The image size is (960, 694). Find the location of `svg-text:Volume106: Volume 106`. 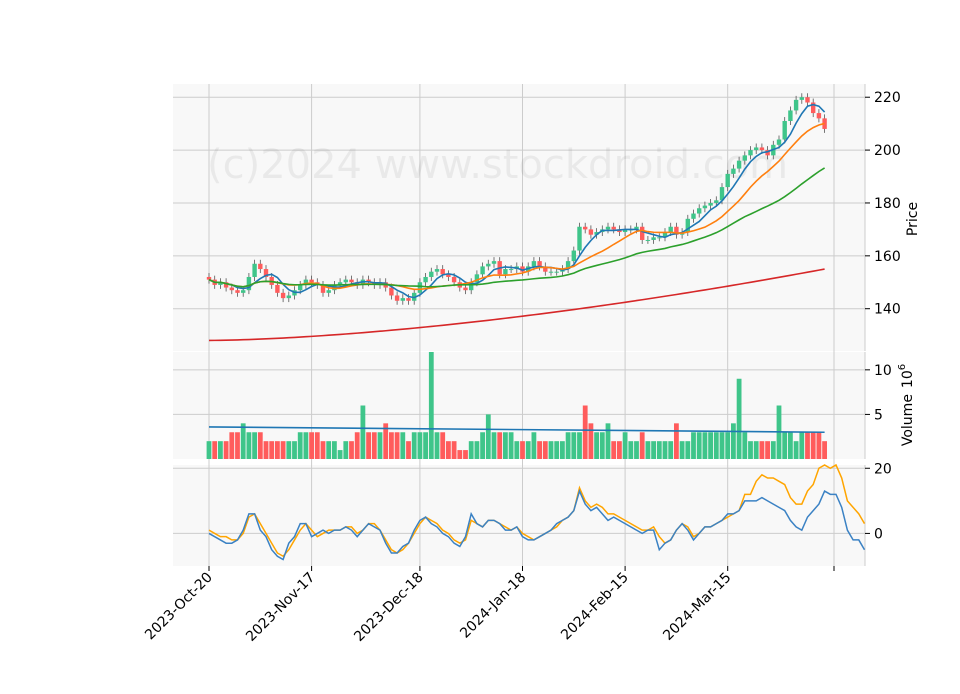

svg-text:Volume106: Volume 106 is located at coordinates (906, 405).